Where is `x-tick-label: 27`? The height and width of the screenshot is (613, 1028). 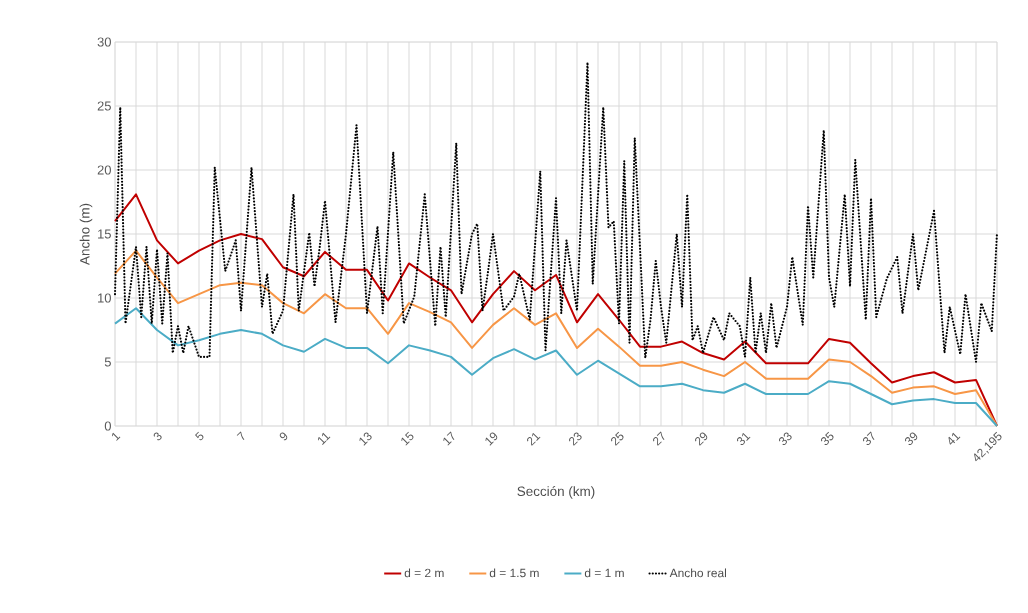
x-tick-label: 27 is located at coordinates (659, 438).